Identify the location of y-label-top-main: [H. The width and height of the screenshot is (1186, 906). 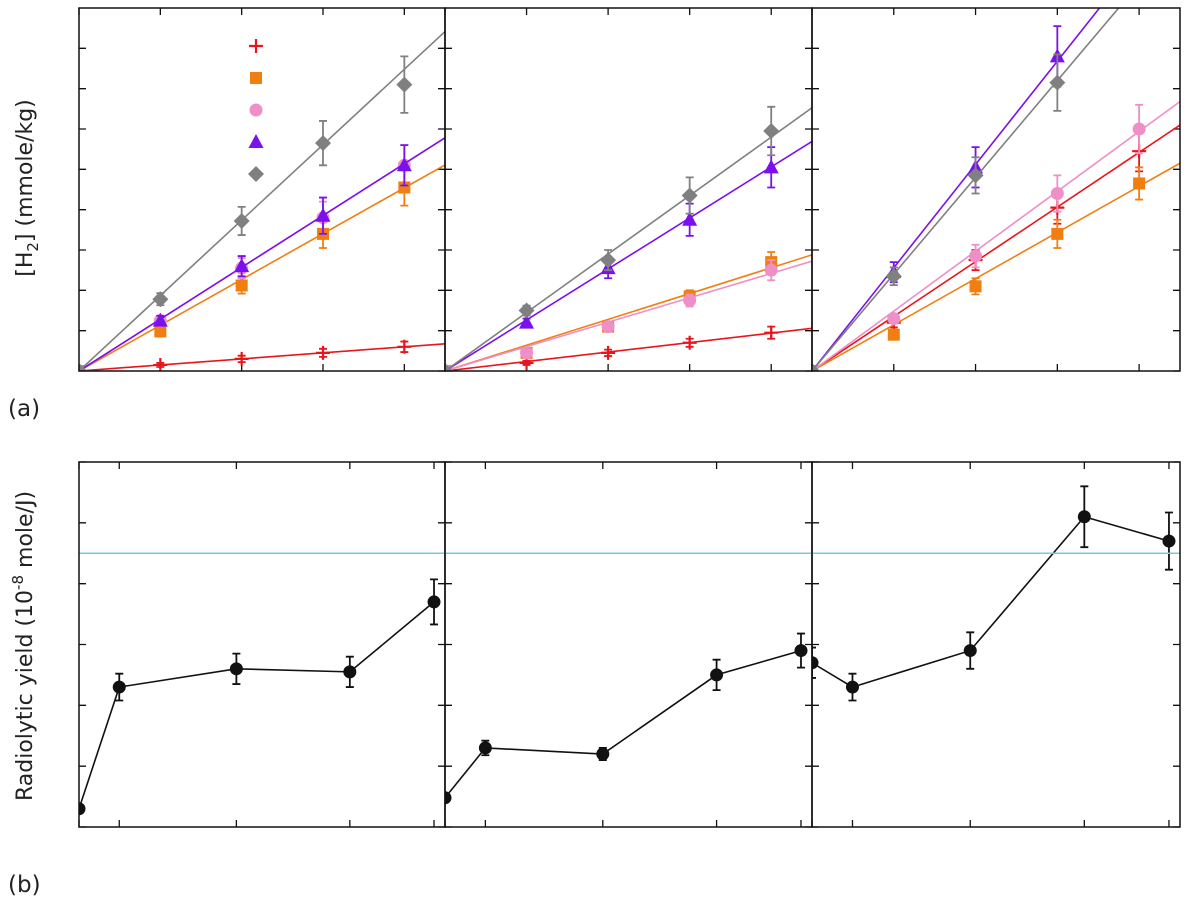
(25, 264).